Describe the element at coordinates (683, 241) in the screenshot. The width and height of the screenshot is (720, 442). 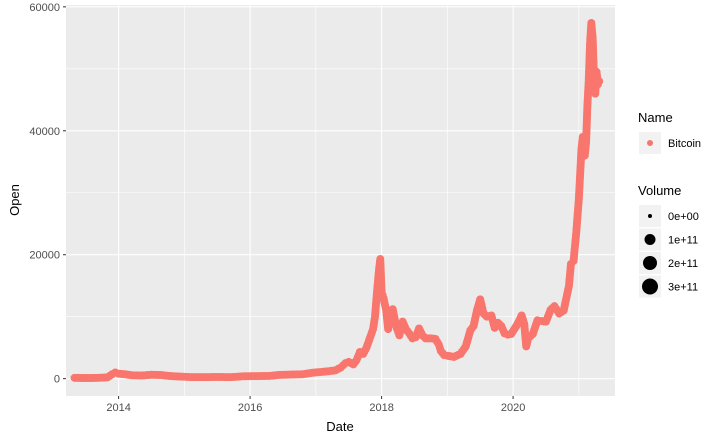
I see `legend-volume-label: 1e+11` at that location.